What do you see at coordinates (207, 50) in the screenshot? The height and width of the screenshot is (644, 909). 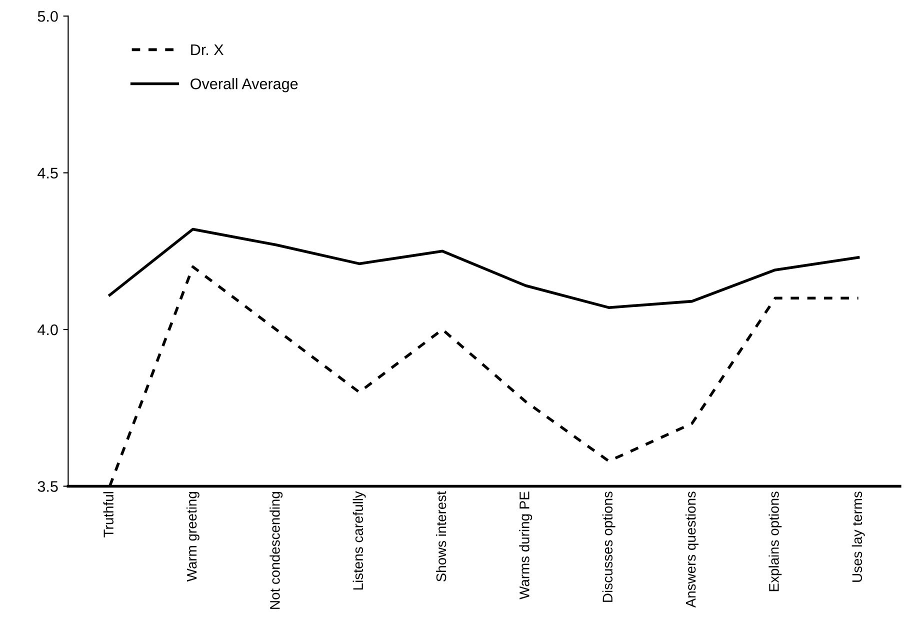 I see `legend-label: Dr. X` at bounding box center [207, 50].